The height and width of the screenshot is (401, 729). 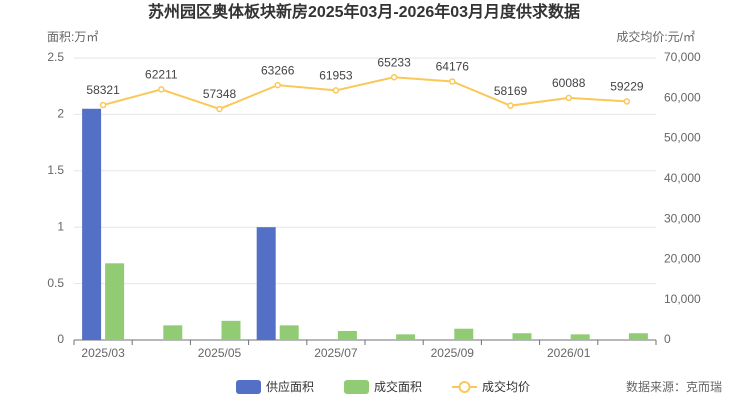 What do you see at coordinates (506, 386) in the screenshot?
I see `legend-label: 成交均价` at bounding box center [506, 386].